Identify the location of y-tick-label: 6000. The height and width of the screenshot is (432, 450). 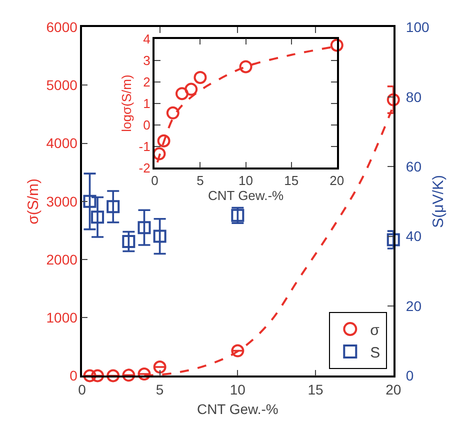
(62, 27).